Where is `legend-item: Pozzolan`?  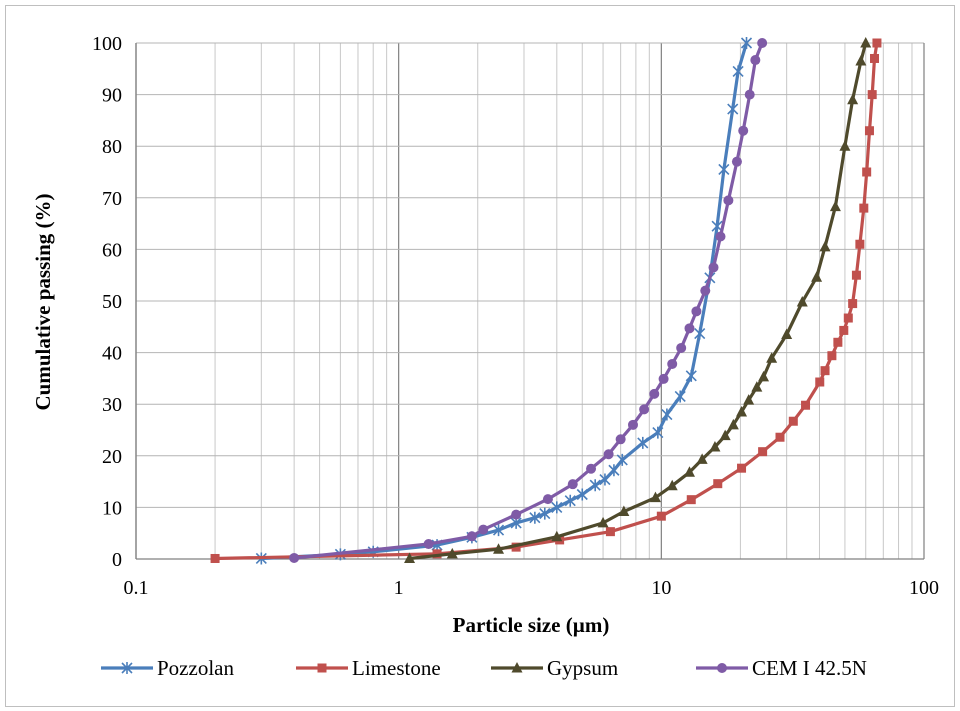
legend-item: Pozzolan is located at coordinates (167, 668).